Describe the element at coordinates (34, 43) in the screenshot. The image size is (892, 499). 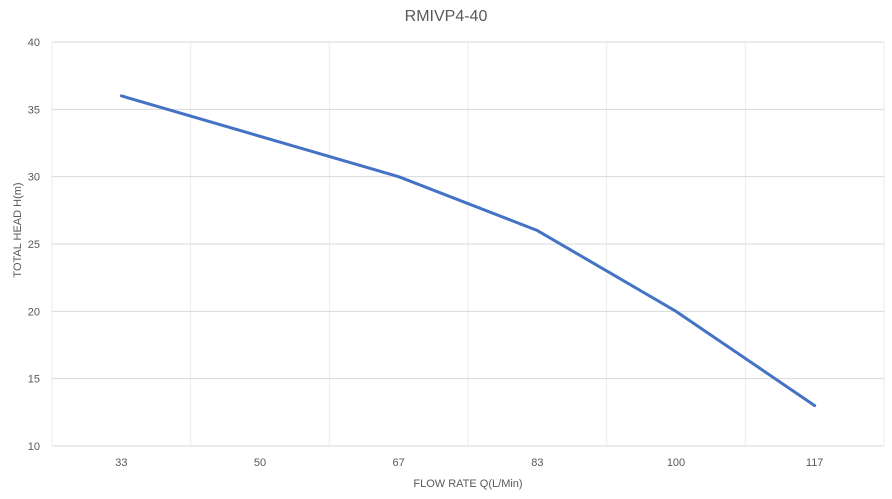
I see `y-tick-label: 40` at that location.